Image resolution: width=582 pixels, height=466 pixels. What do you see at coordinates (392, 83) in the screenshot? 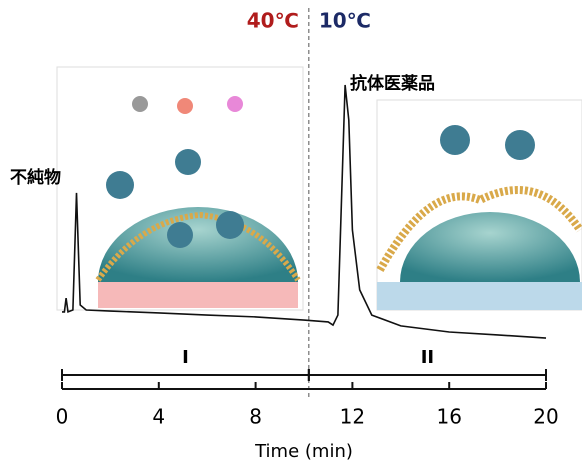
I see `peak-label: 抗体医薬品` at bounding box center [392, 83].